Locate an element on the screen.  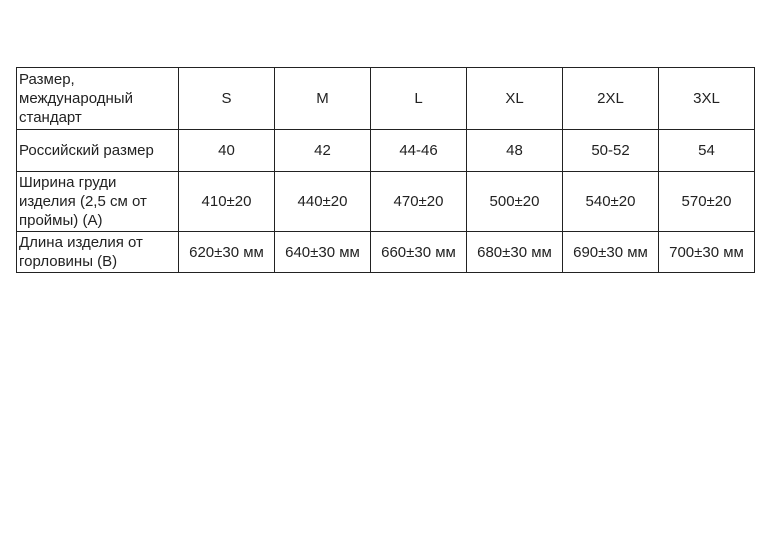
row-label: Российский размер is located at coordinates (97, 150).